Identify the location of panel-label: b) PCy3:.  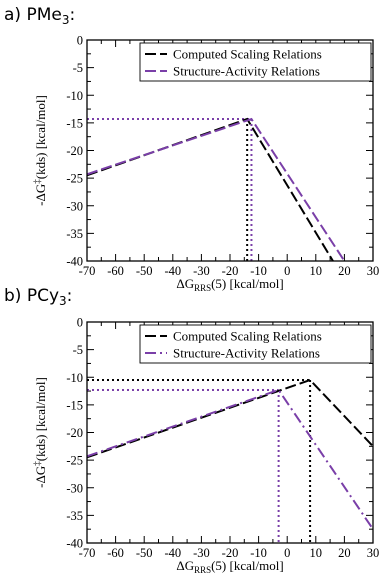
(38, 297).